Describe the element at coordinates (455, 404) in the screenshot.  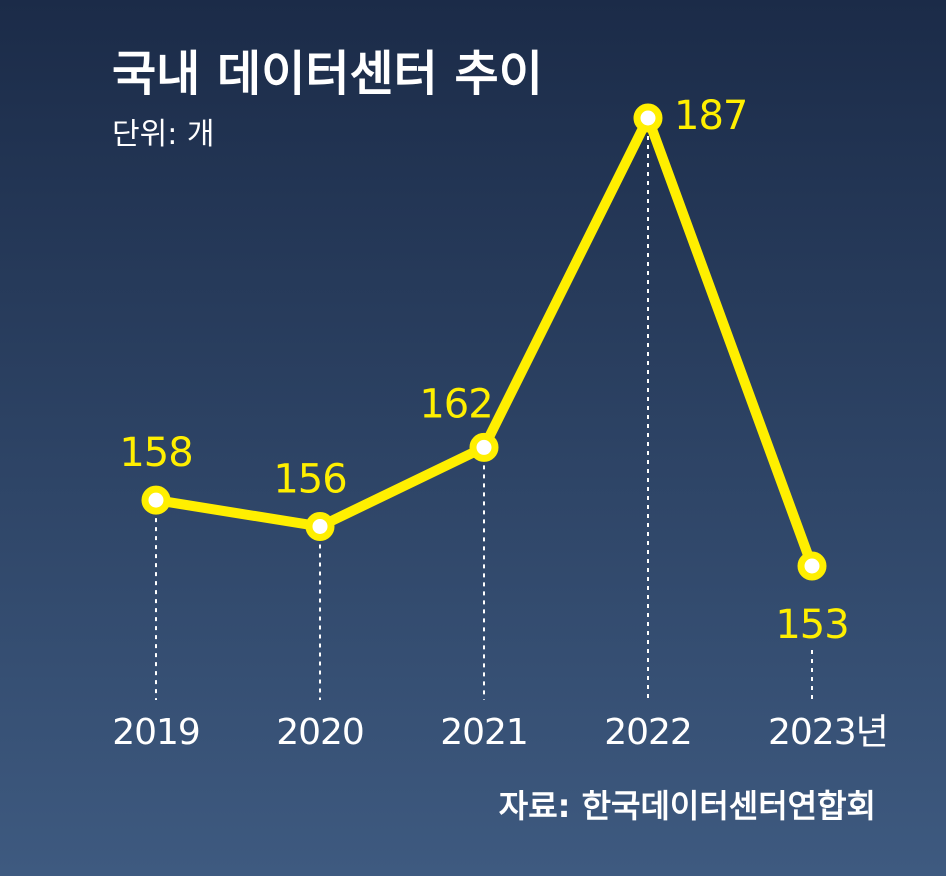
I see `data-label-2: 162` at that location.